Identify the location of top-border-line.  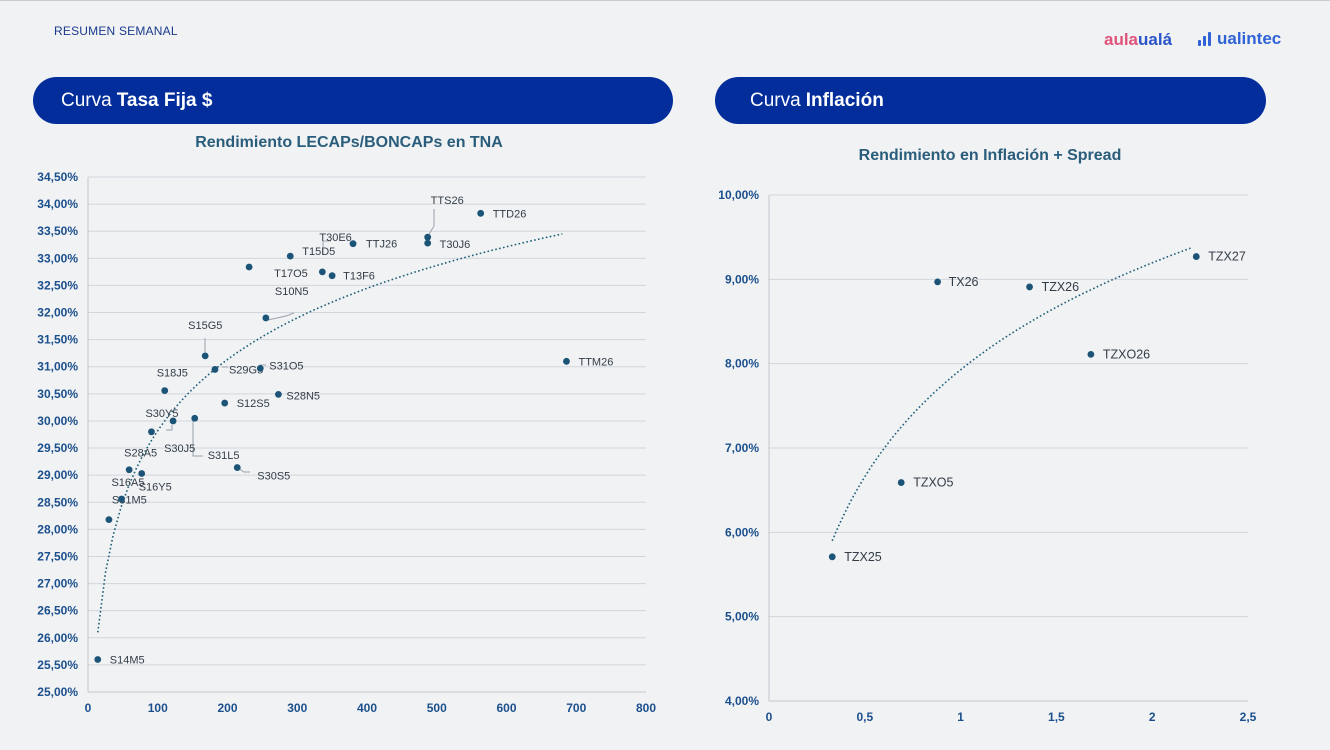
(665, 0).